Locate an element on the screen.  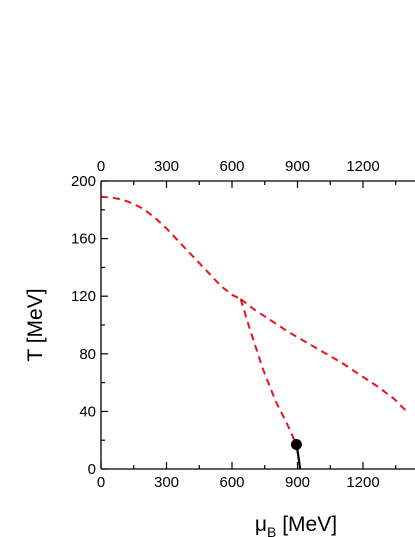
x-top-tick-label: 900 is located at coordinates (297, 166).